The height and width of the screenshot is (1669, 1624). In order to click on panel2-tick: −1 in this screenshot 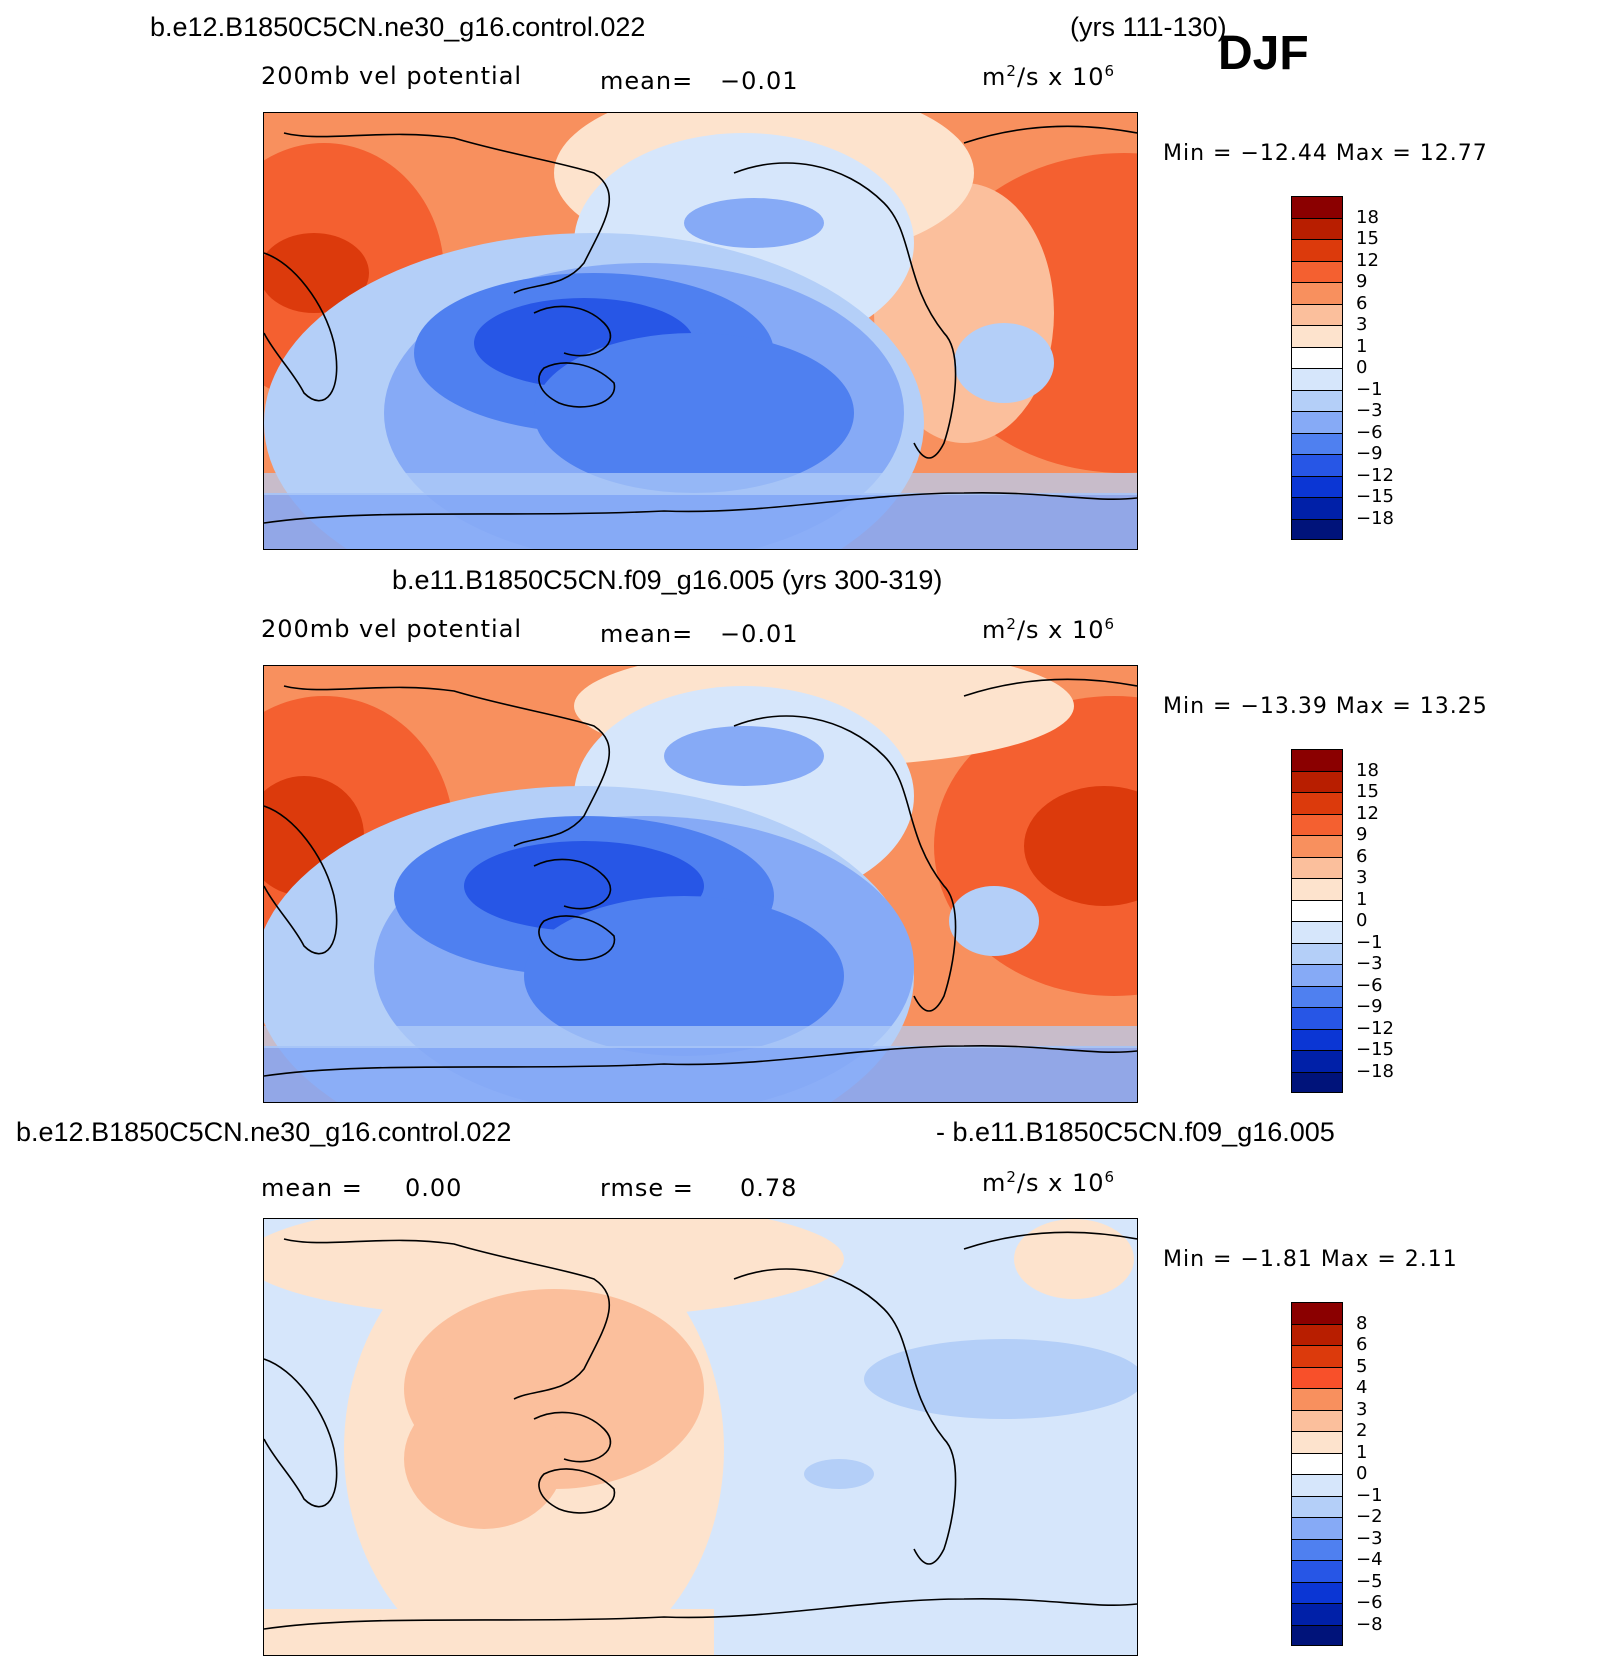, I will do `click(1369, 942)`.